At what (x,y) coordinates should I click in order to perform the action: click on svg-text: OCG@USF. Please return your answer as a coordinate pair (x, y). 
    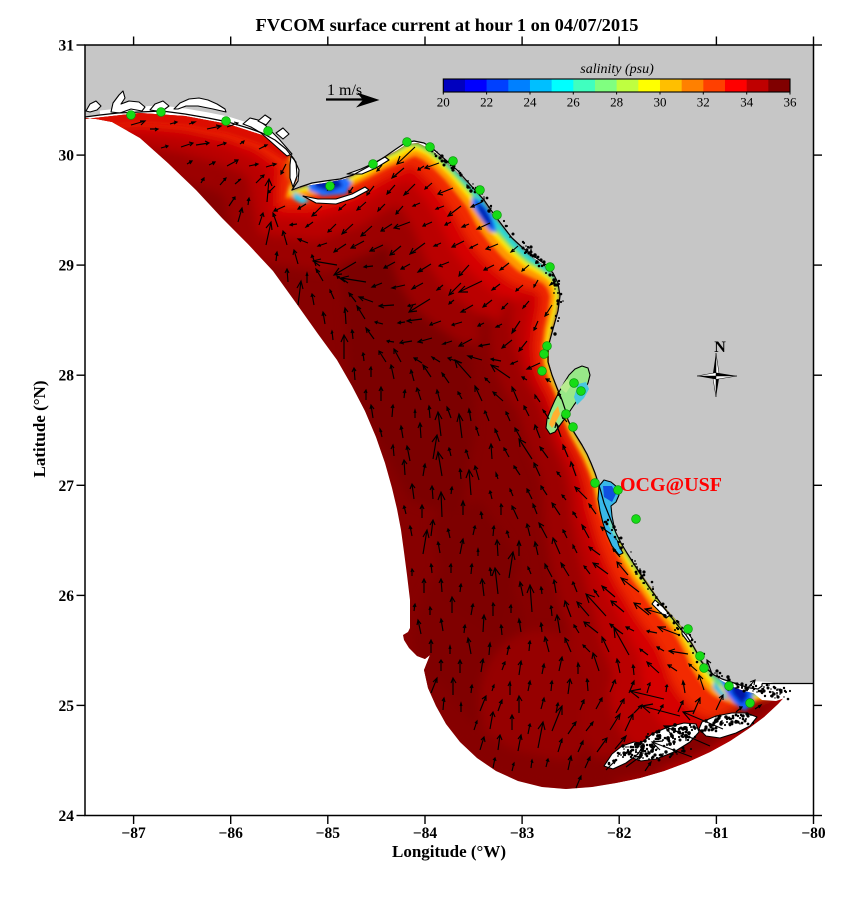
    Looking at the image, I should click on (671, 485).